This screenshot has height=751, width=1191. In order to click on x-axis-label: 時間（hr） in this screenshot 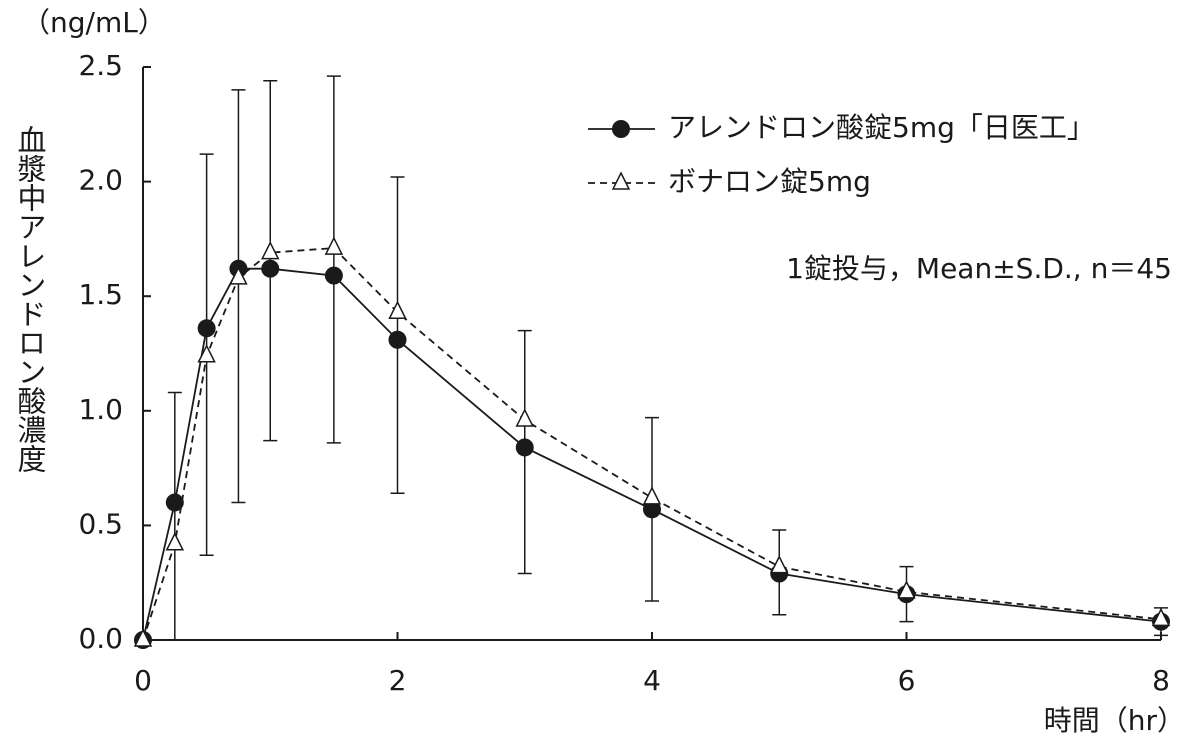, I will do `click(1114, 720)`.